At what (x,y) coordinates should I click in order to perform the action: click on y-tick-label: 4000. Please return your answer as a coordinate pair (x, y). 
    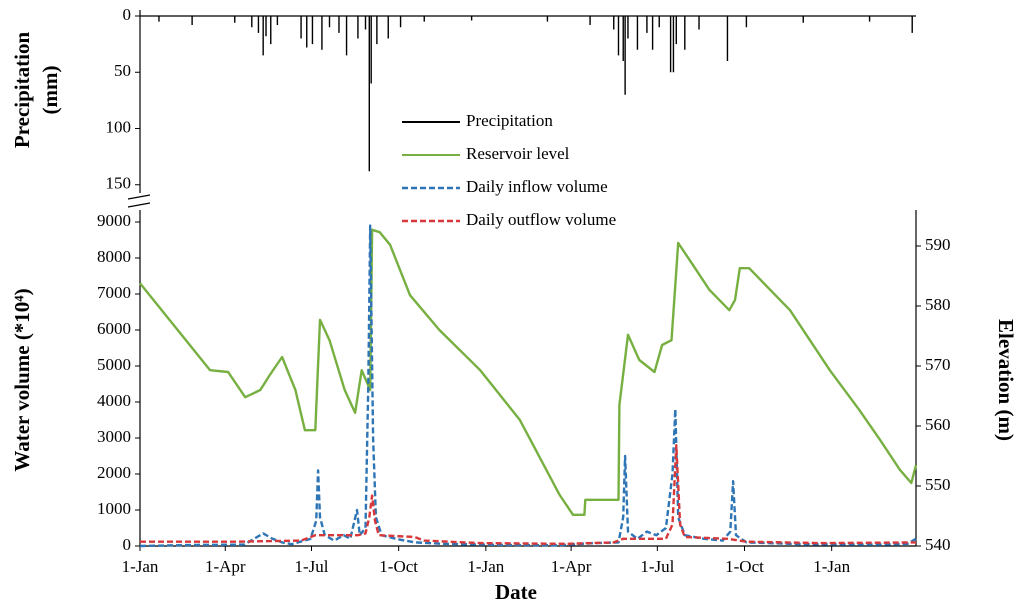
    Looking at the image, I should click on (114, 400).